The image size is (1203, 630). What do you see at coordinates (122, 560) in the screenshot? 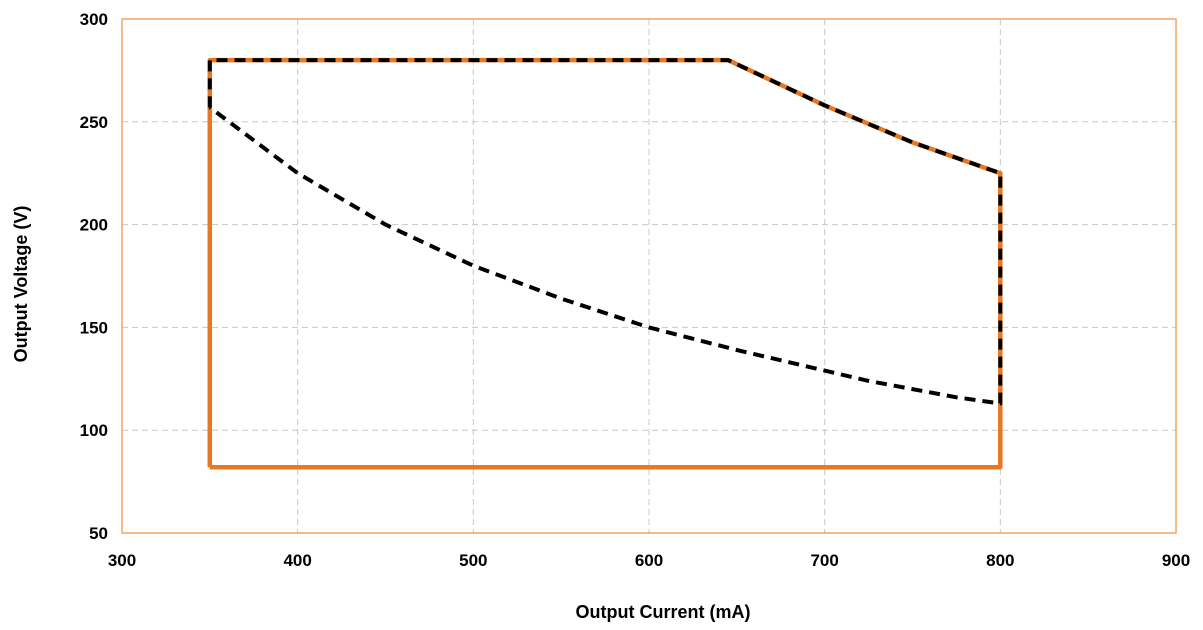
I see `x-tick-label: 300` at bounding box center [122, 560].